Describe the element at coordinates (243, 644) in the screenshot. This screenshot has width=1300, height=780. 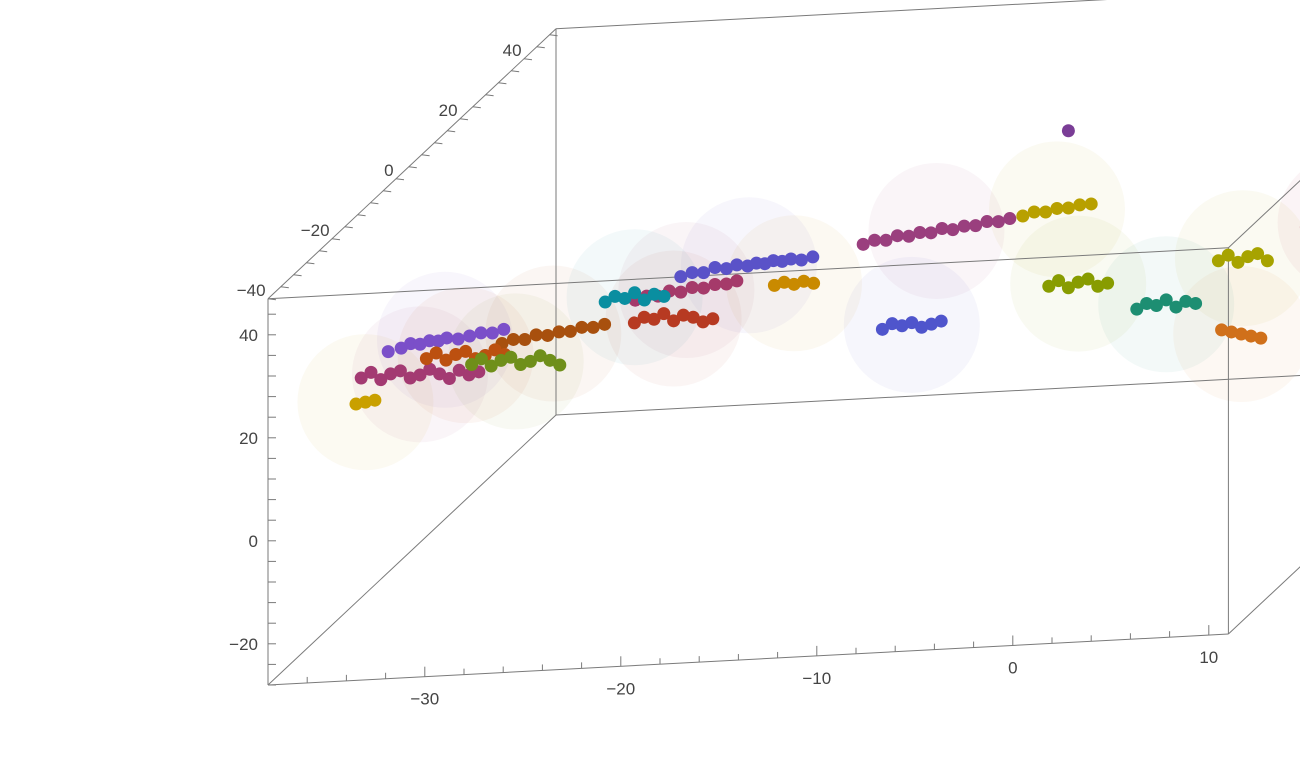
I see `z-tick-label: −20` at that location.